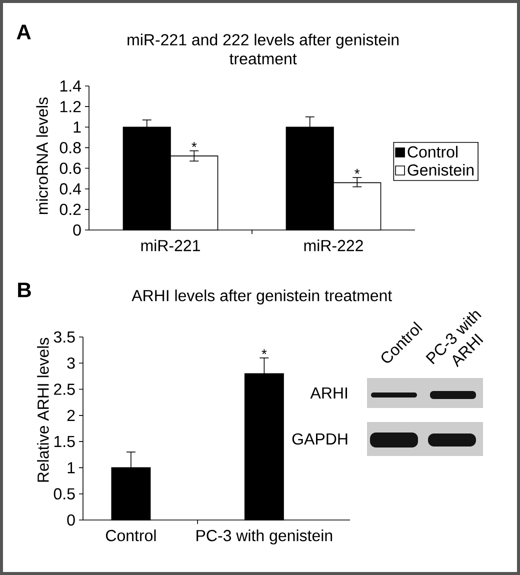 Image resolution: width=520 pixels, height=575 pixels. I want to click on x-tick-label: miR-222, so click(333, 246).